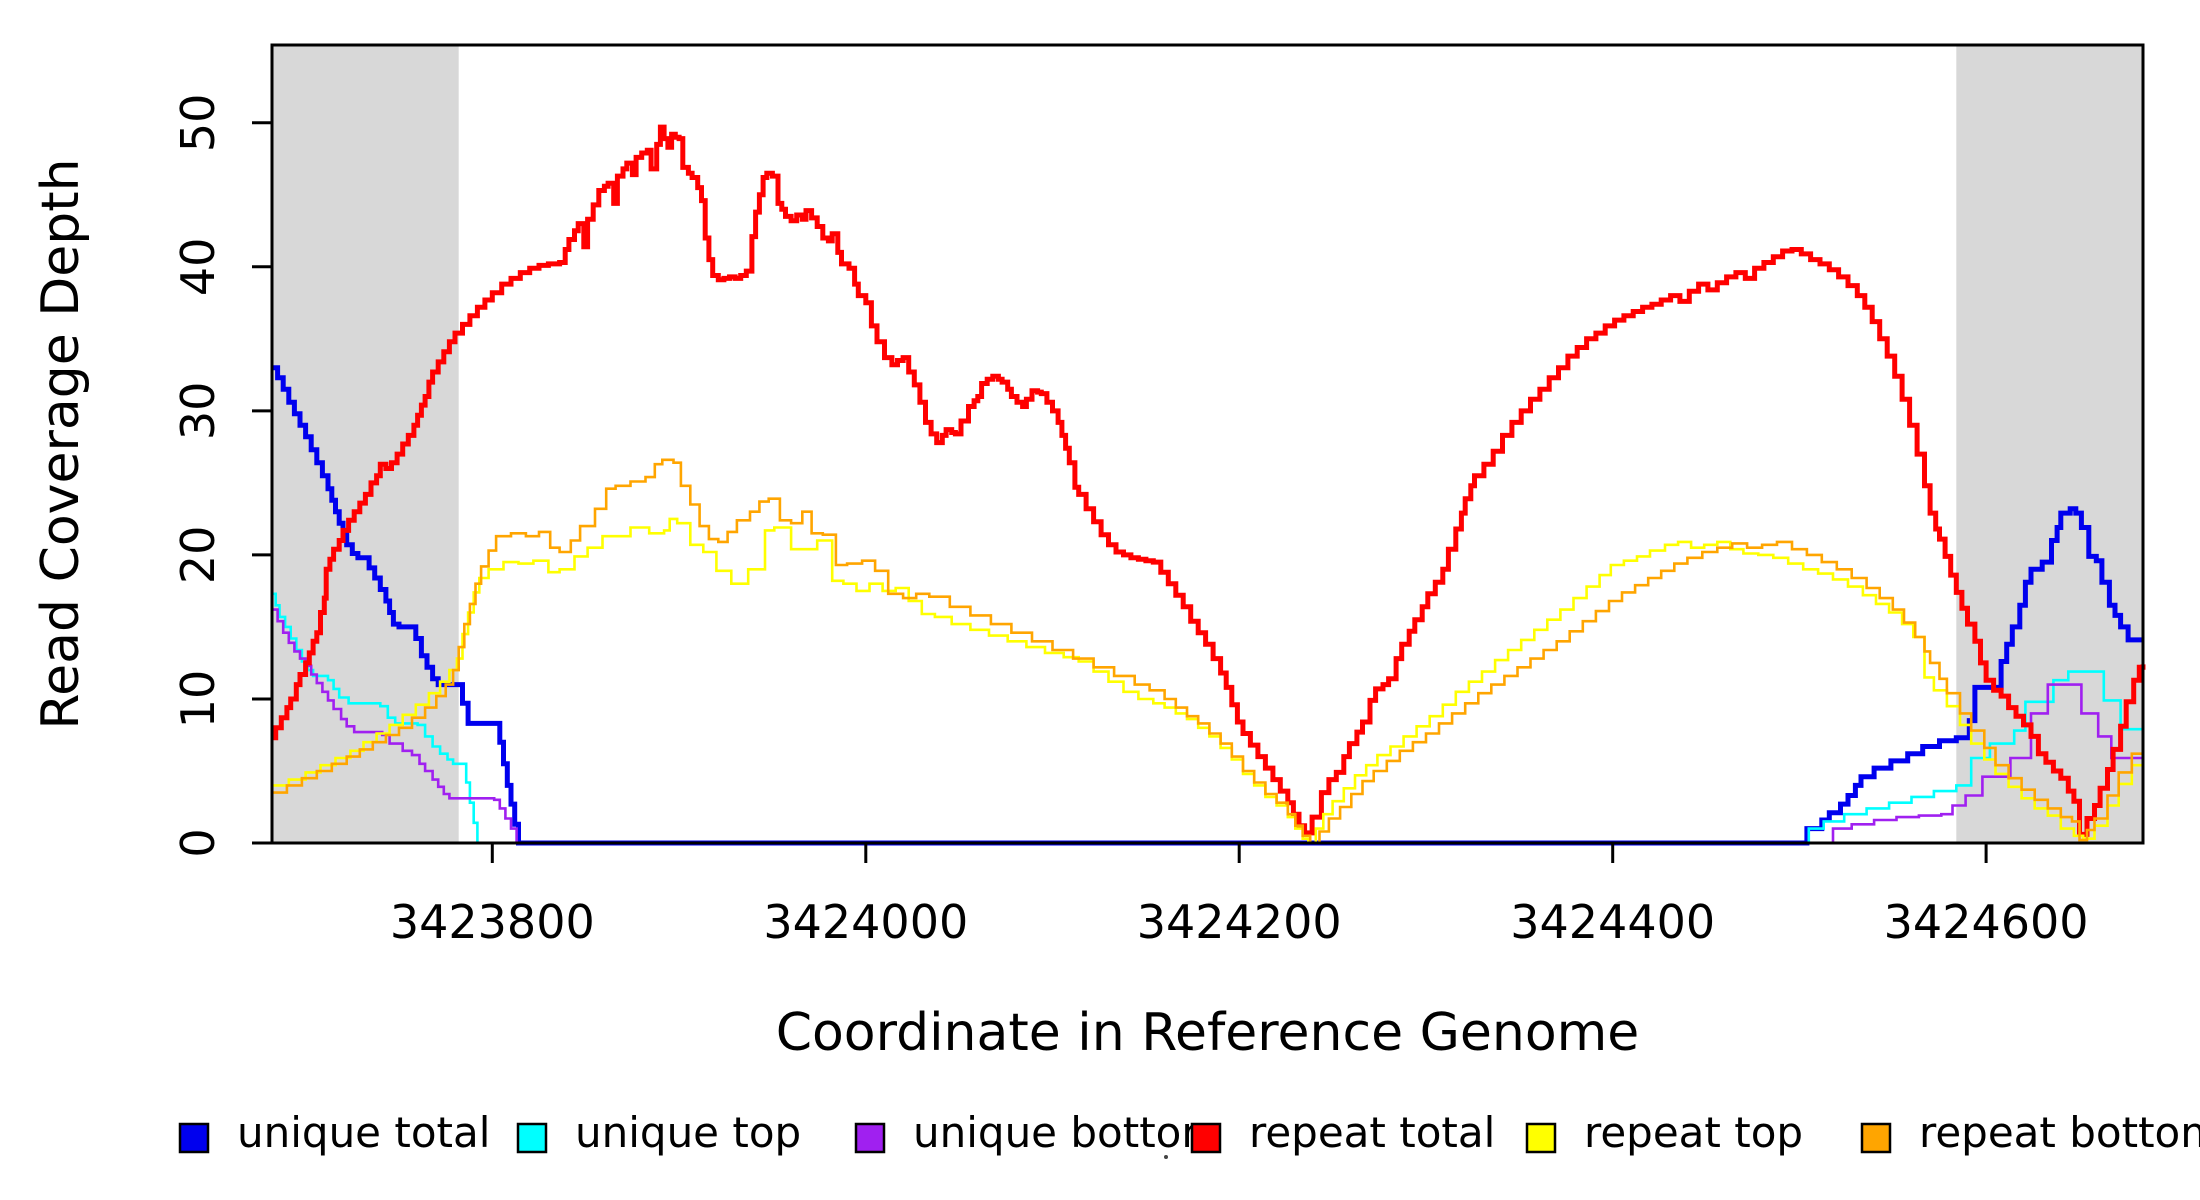 This screenshot has height=1200, width=2200. What do you see at coordinates (870, 1138) in the screenshot?
I see `legend-swatch-unique-bottom` at bounding box center [870, 1138].